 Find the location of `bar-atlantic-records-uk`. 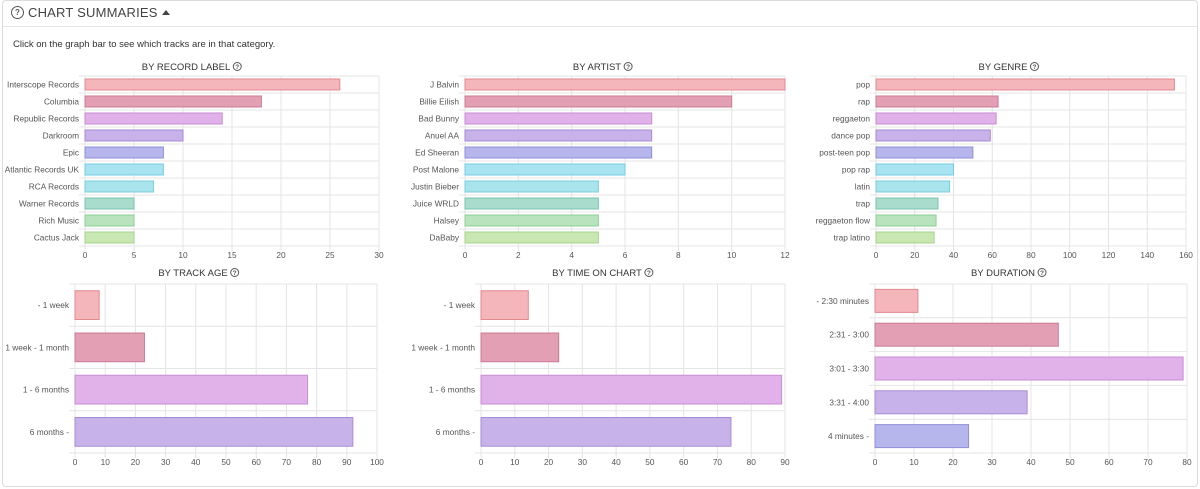

bar-atlantic-records-uk is located at coordinates (124, 169).